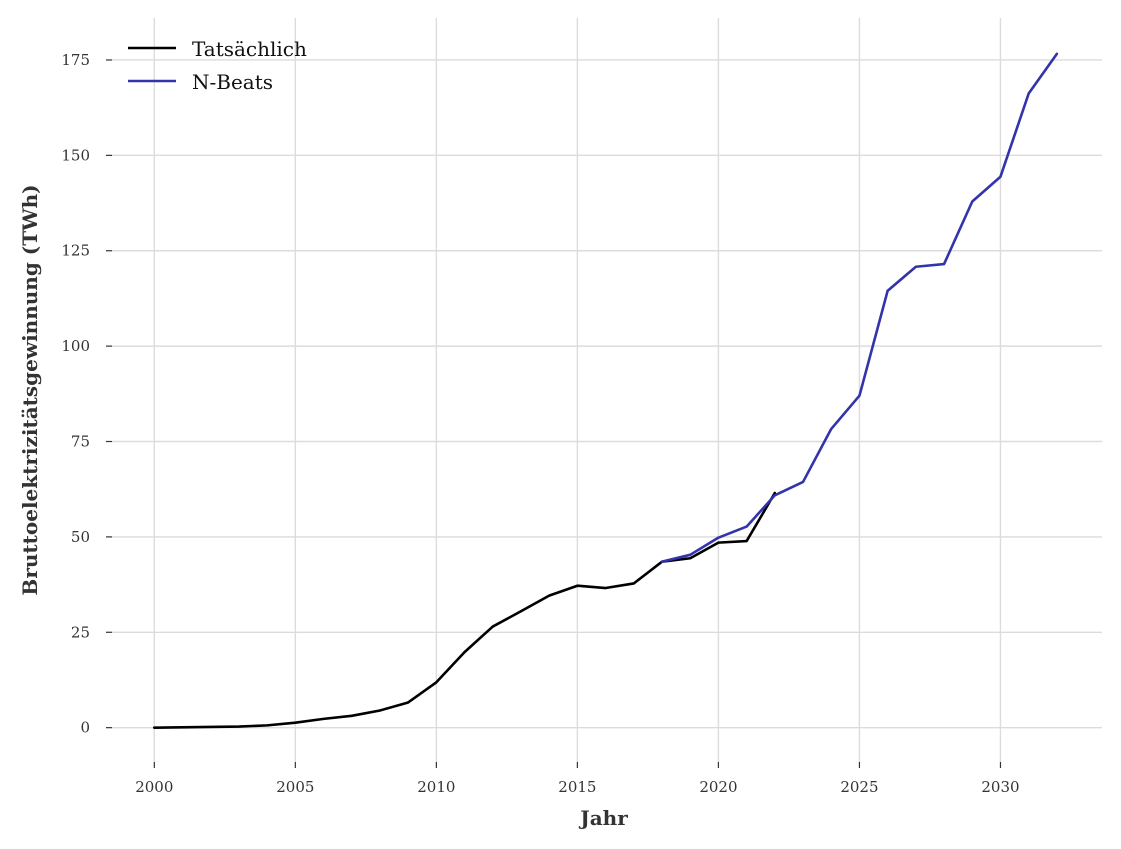  Describe the element at coordinates (1000, 787) in the screenshot. I see `x-tick-label: 2030` at that location.